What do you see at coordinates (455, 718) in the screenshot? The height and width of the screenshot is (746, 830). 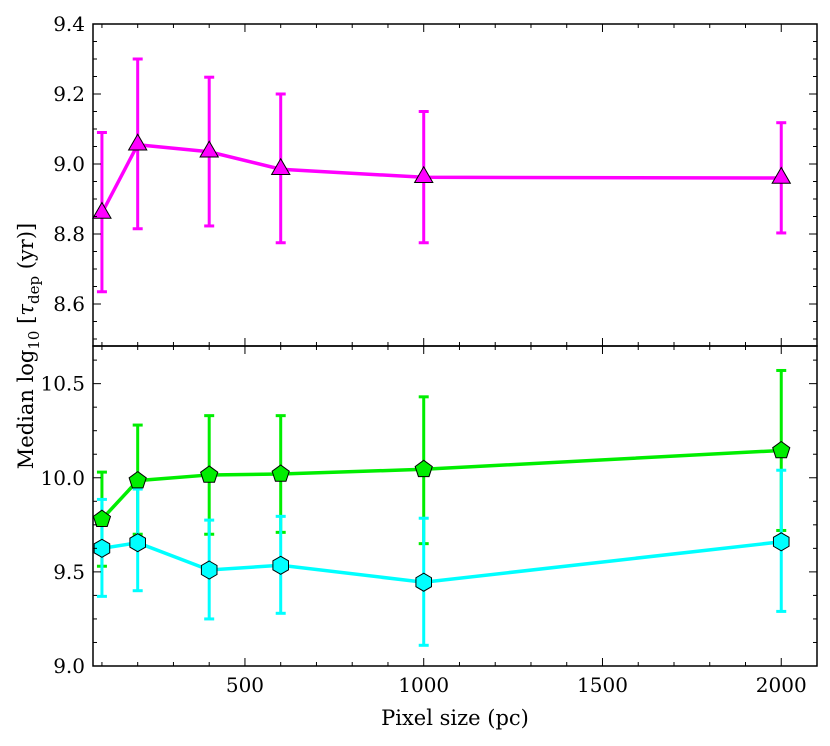 I see `x-axis-title: Pixel size (pc)` at bounding box center [455, 718].